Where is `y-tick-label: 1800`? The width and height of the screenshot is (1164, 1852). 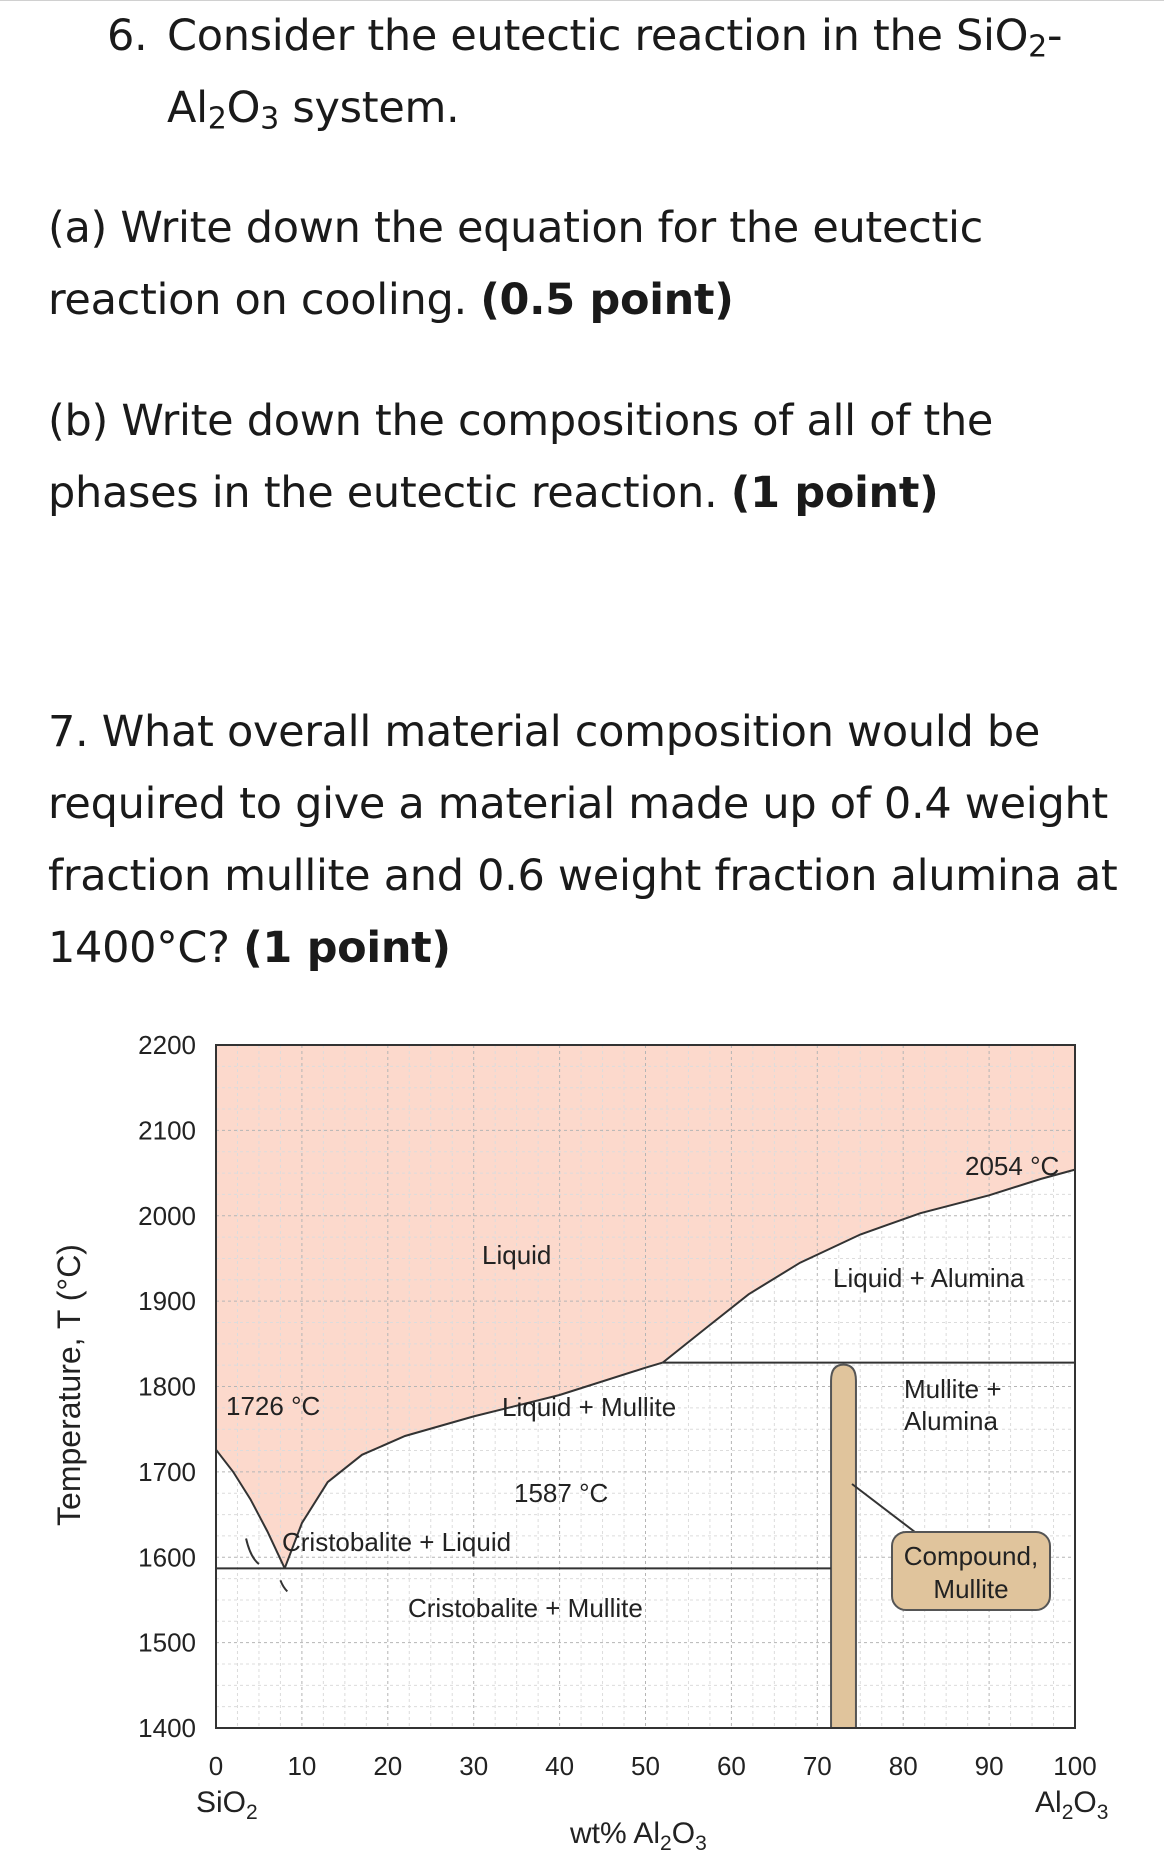 y-tick-label: 1800 is located at coordinates (167, 1387).